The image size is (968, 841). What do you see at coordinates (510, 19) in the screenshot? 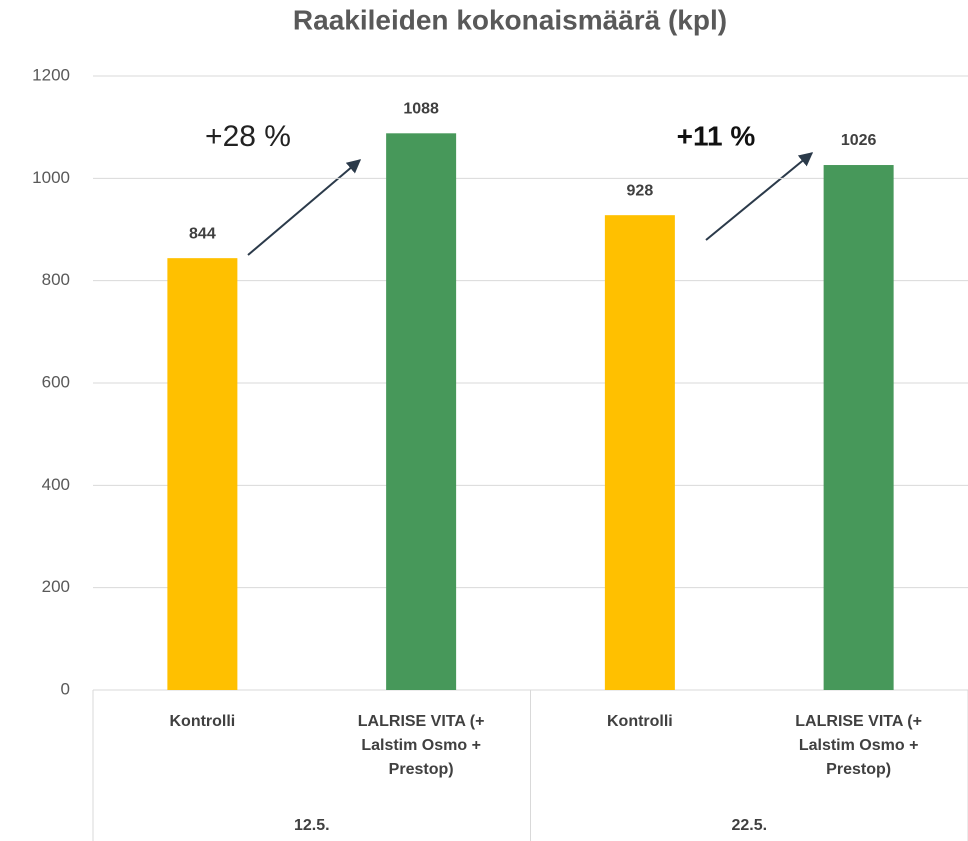
I see `chart-title: Raakileiden kokonaismäärä (kpl)` at bounding box center [510, 19].